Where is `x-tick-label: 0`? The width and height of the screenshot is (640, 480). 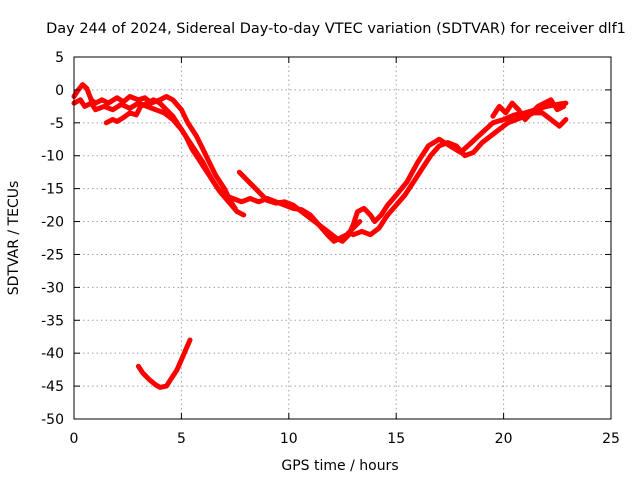 x-tick-label: 0 is located at coordinates (74, 439).